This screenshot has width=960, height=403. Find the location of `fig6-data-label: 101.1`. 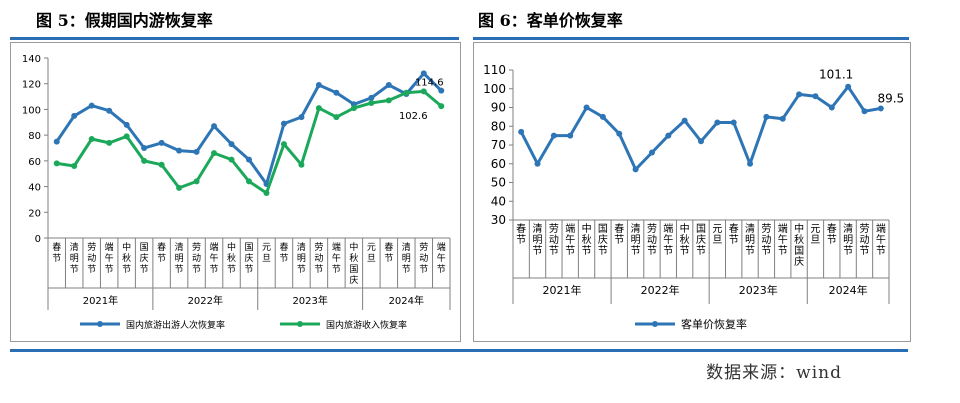

fig6-data-label: 101.1 is located at coordinates (836, 75).